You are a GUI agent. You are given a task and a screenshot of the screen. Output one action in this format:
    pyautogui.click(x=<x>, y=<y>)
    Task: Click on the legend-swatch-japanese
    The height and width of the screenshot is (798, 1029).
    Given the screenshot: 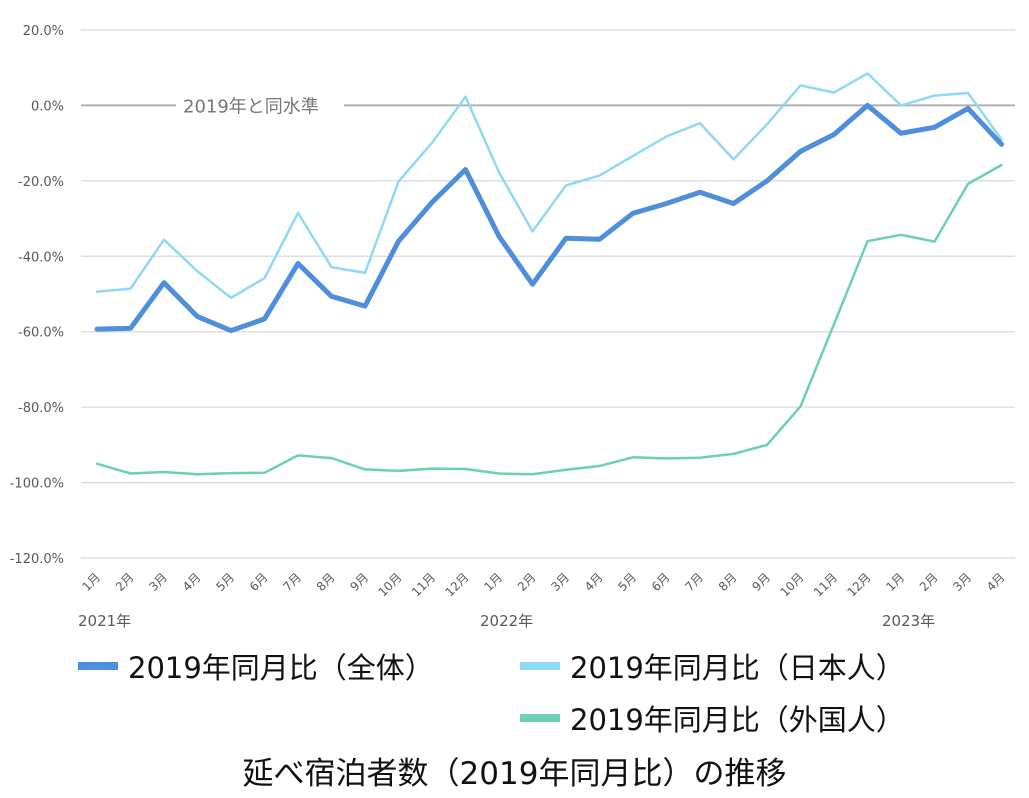 What is the action you would take?
    pyautogui.click(x=540, y=666)
    